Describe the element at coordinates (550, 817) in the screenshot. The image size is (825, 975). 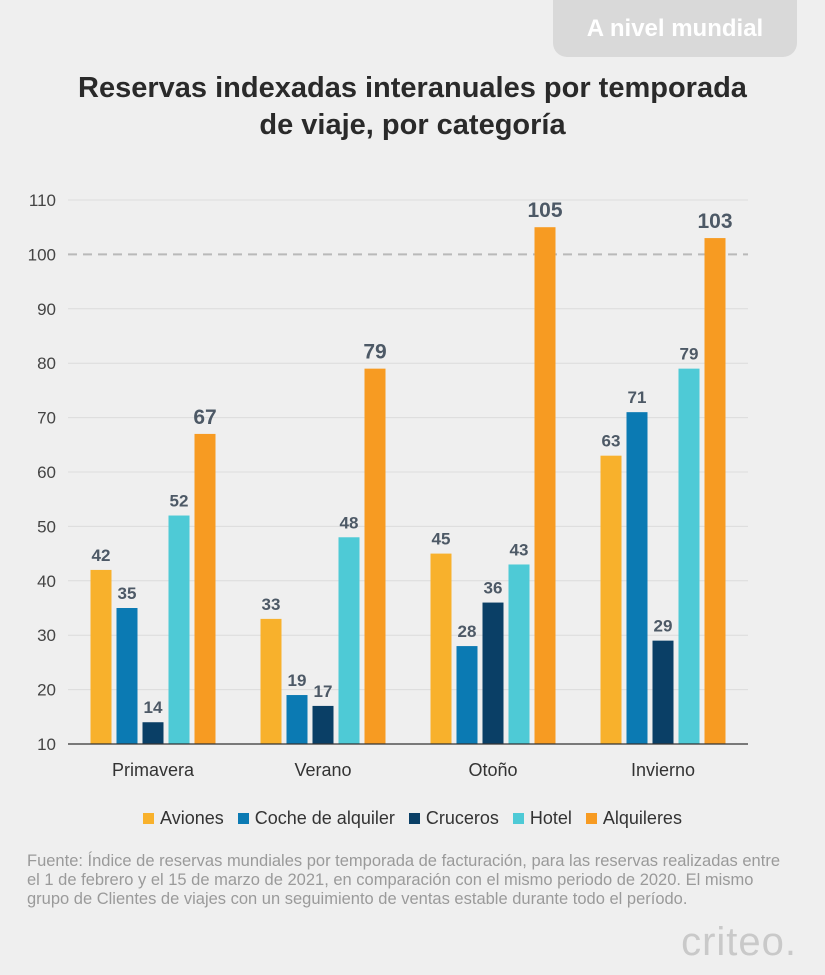
I see `legend-label: Hotel` at that location.